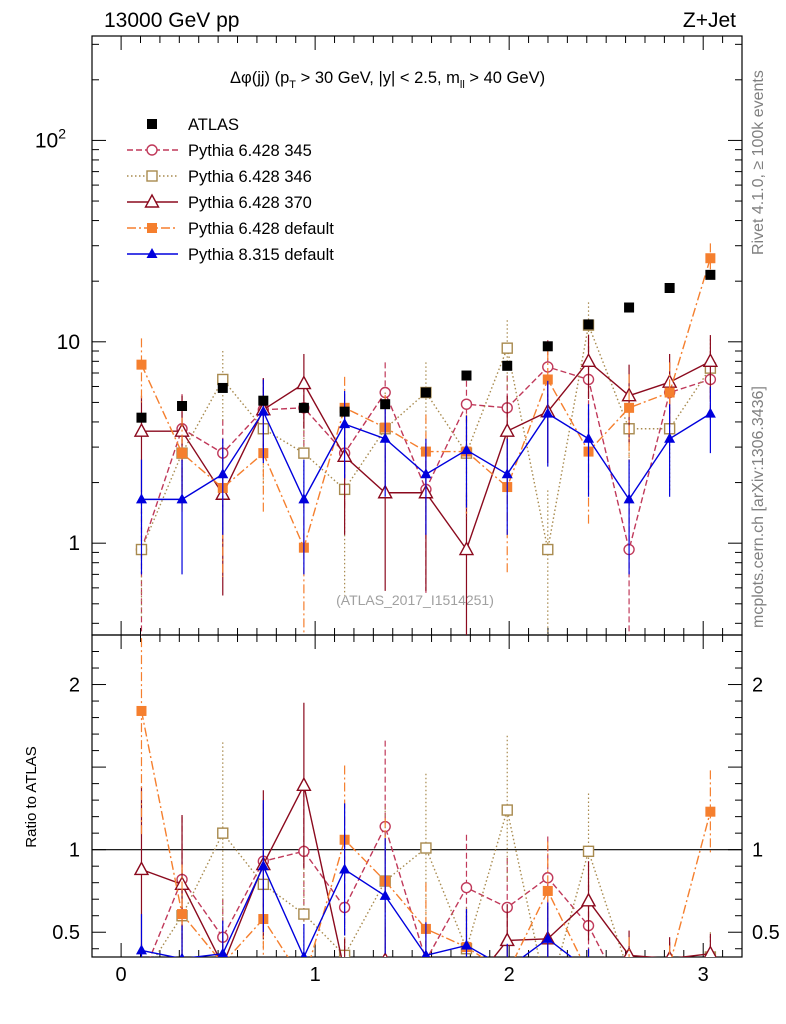  Describe the element at coordinates (757, 686) in the screenshot. I see `y-tick-label-ratio-right: 2` at that location.